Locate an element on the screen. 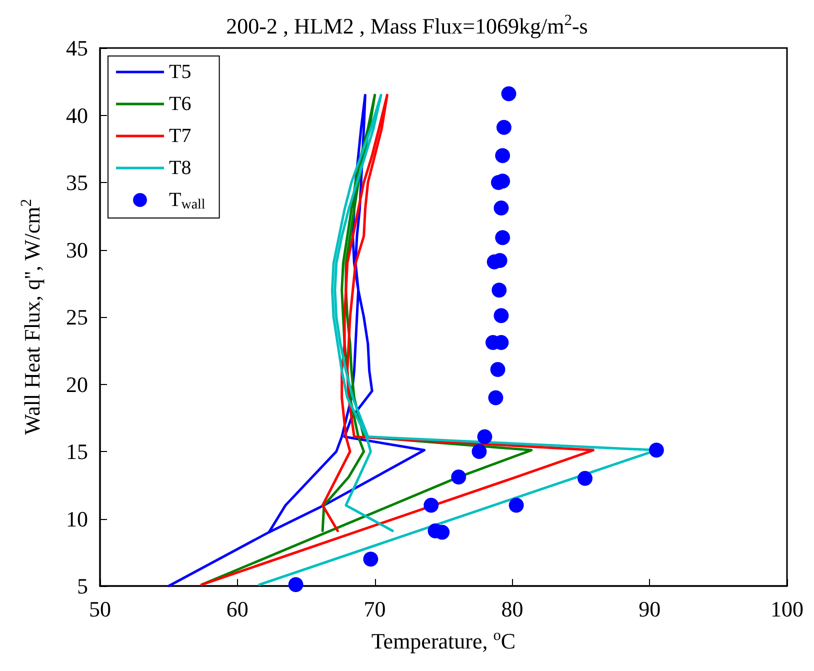 The width and height of the screenshot is (814, 671). x-tick-label: 100 is located at coordinates (787, 609).